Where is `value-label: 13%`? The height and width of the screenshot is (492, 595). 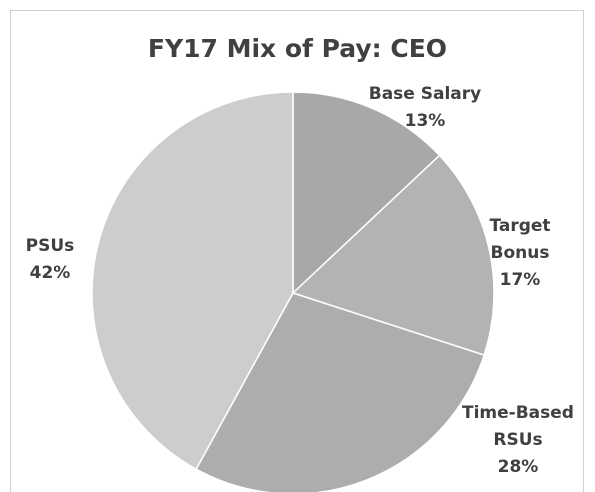
value-label: 13% is located at coordinates (425, 121).